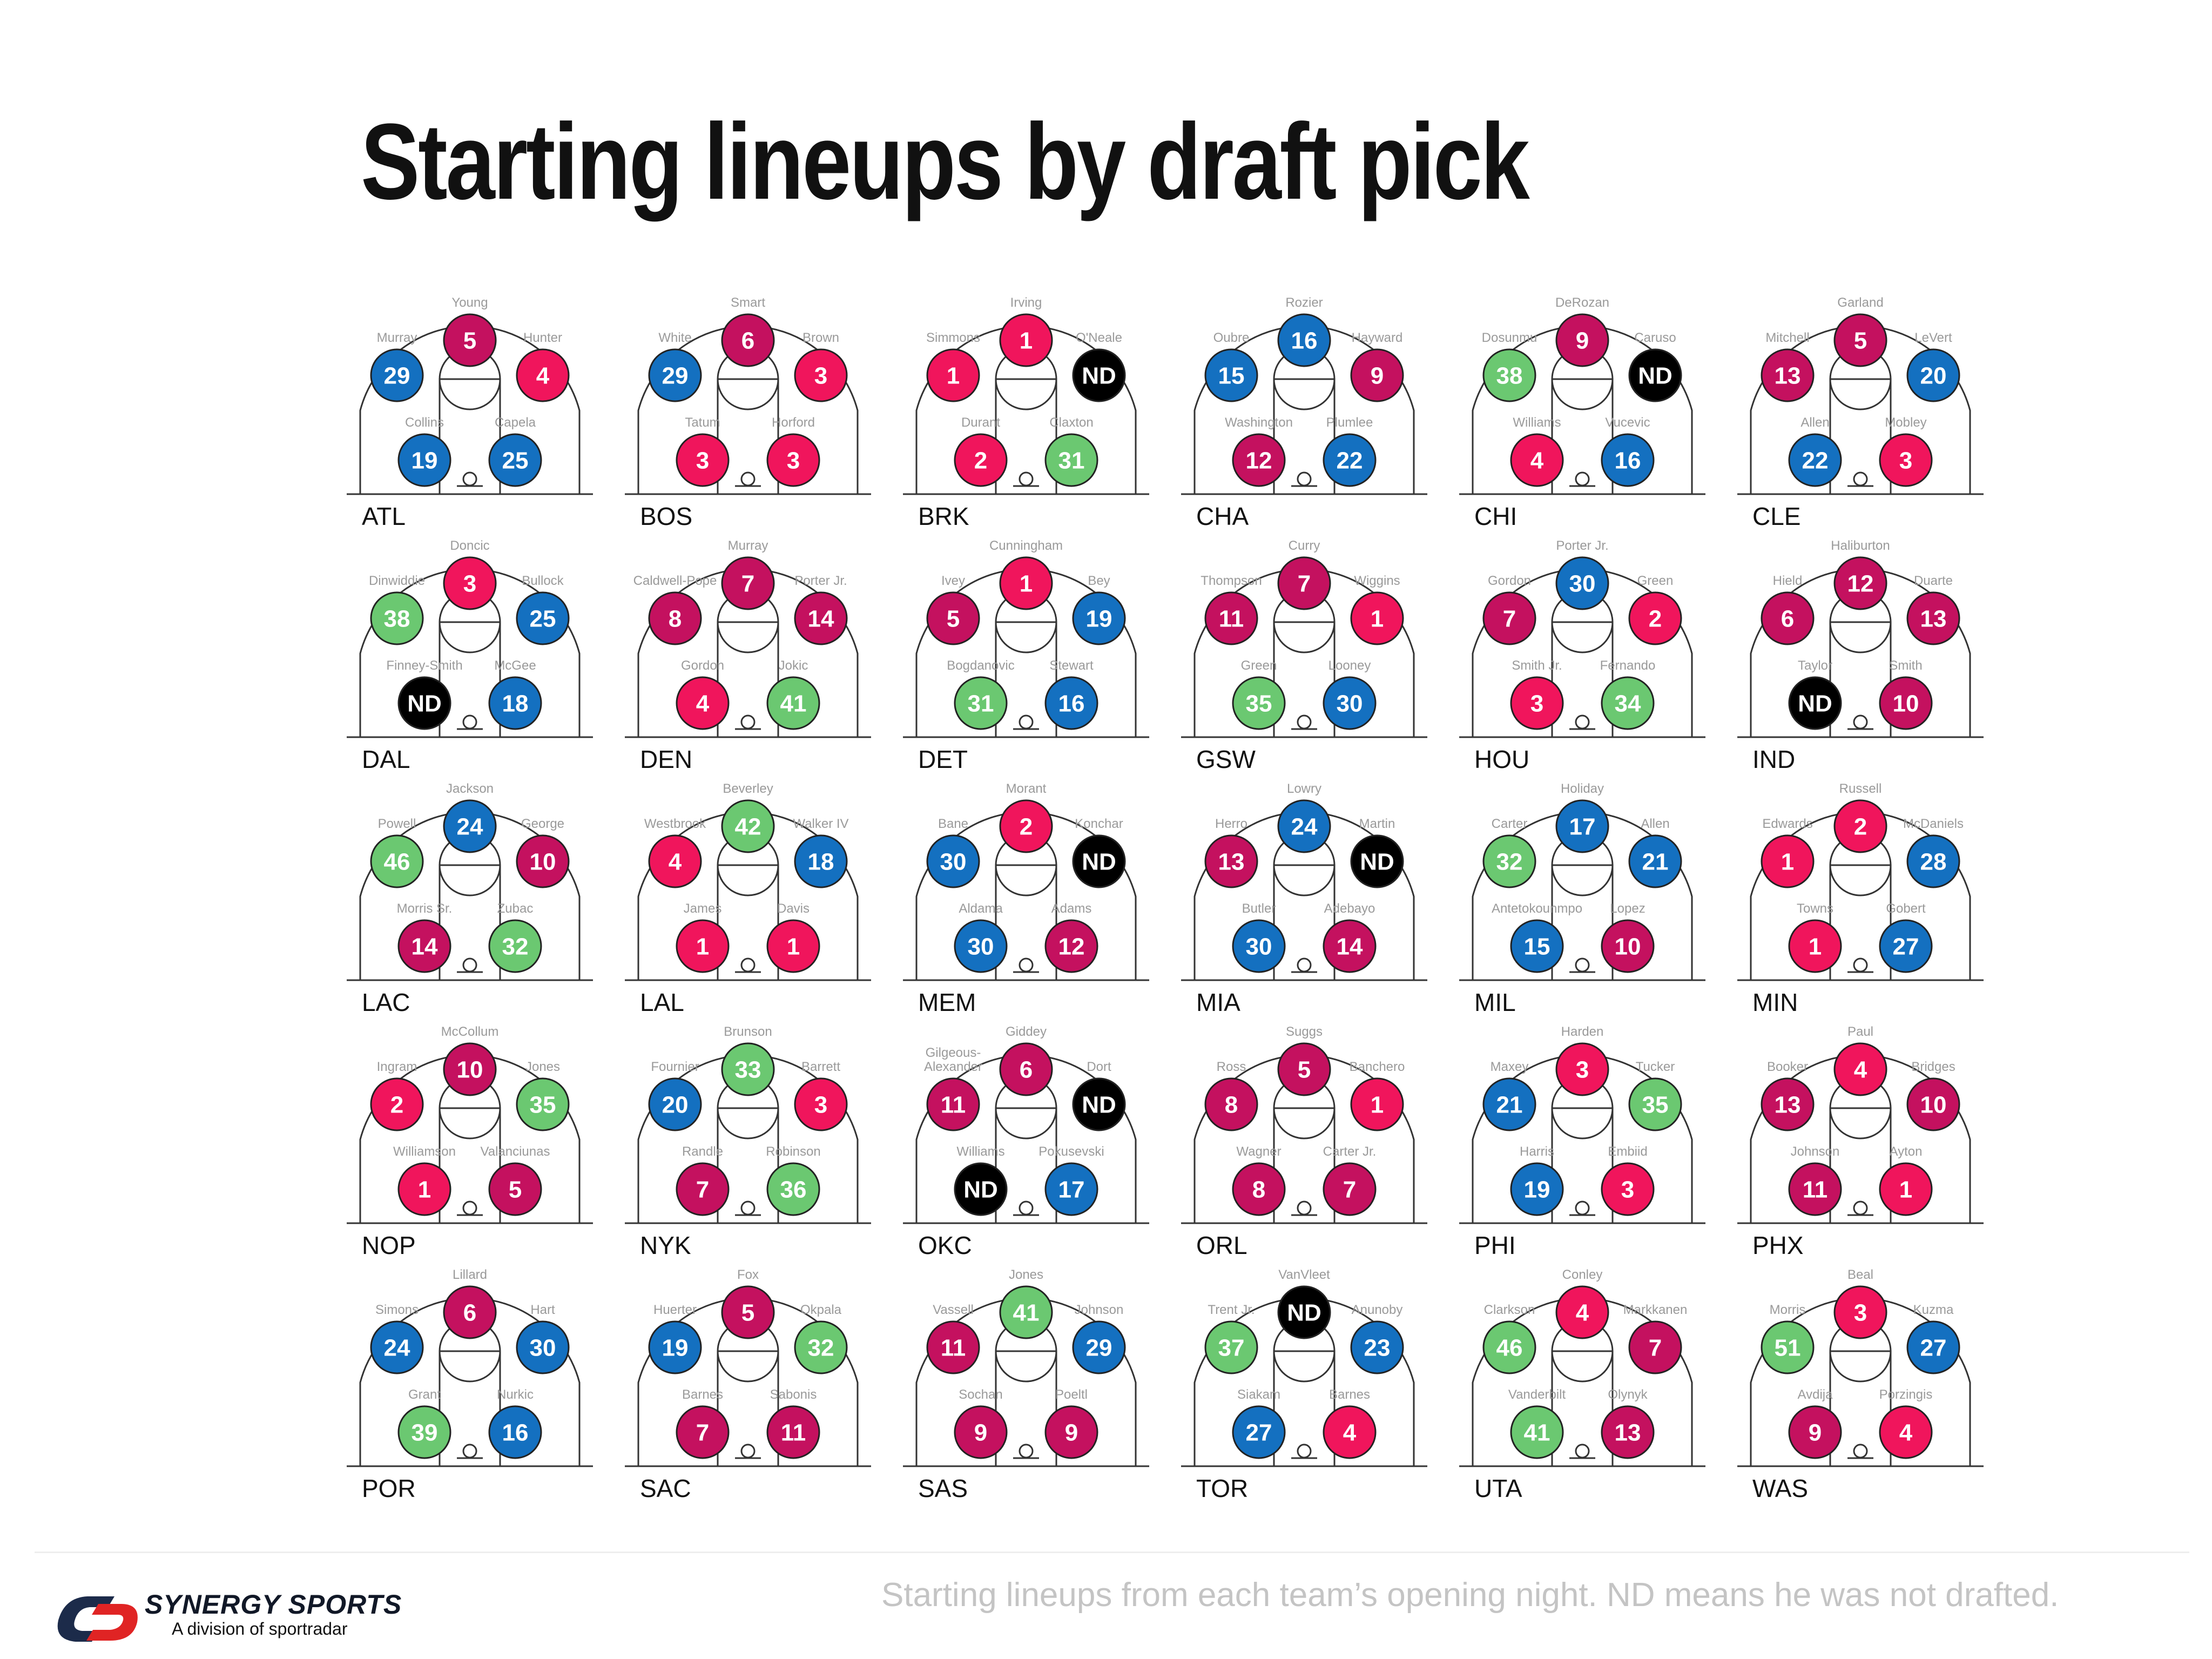  Describe the element at coordinates (702, 1433) in the screenshot. I see `draft-pick-value: 7` at that location.